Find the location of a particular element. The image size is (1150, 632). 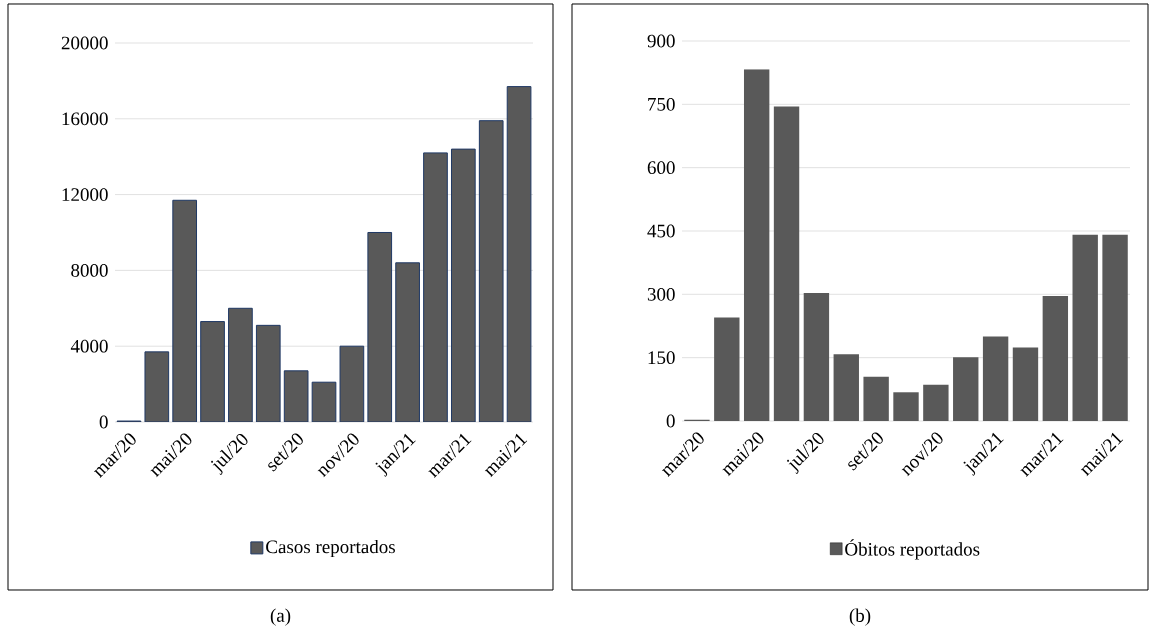

text: (b) is located at coordinates (860, 617).